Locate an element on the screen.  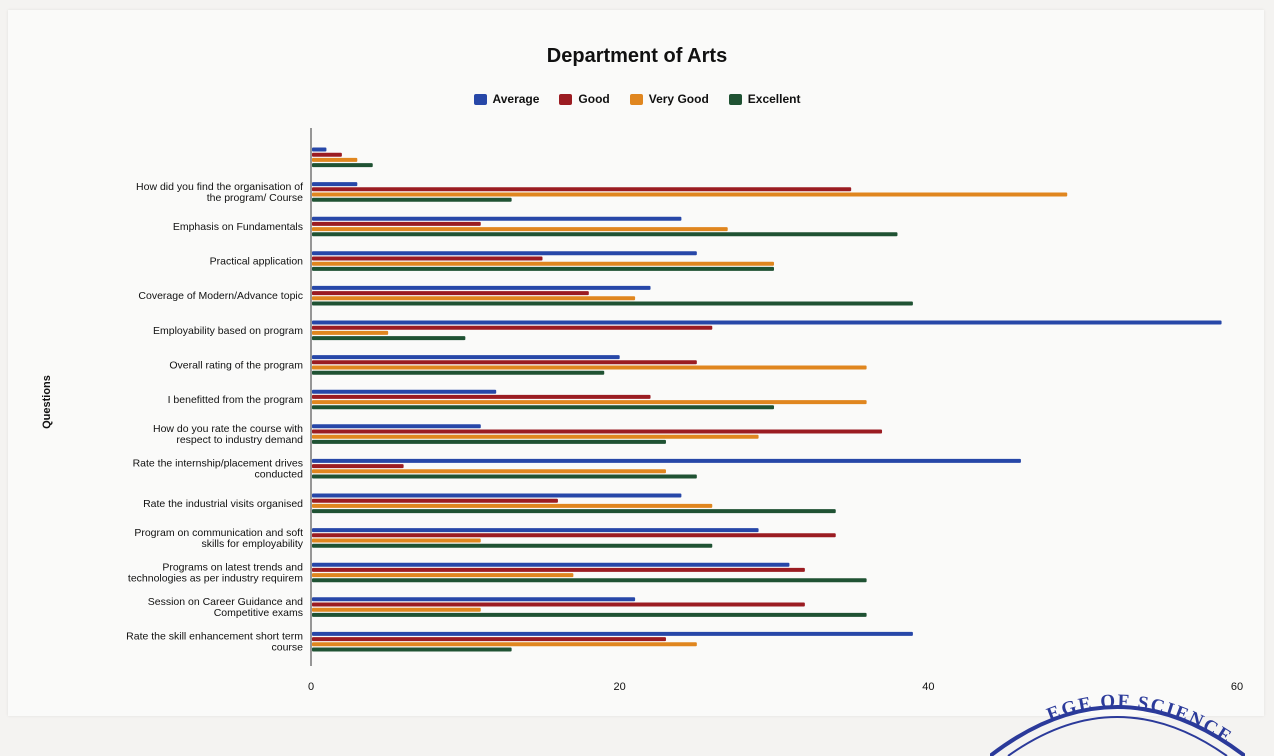
y-tick-label: Rate the industrial visits organised is located at coordinates (223, 504).